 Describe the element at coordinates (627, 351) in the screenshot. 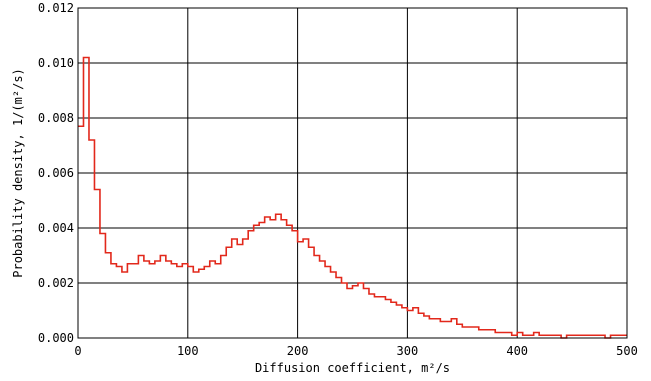

I see `x-tick-label: 500` at that location.